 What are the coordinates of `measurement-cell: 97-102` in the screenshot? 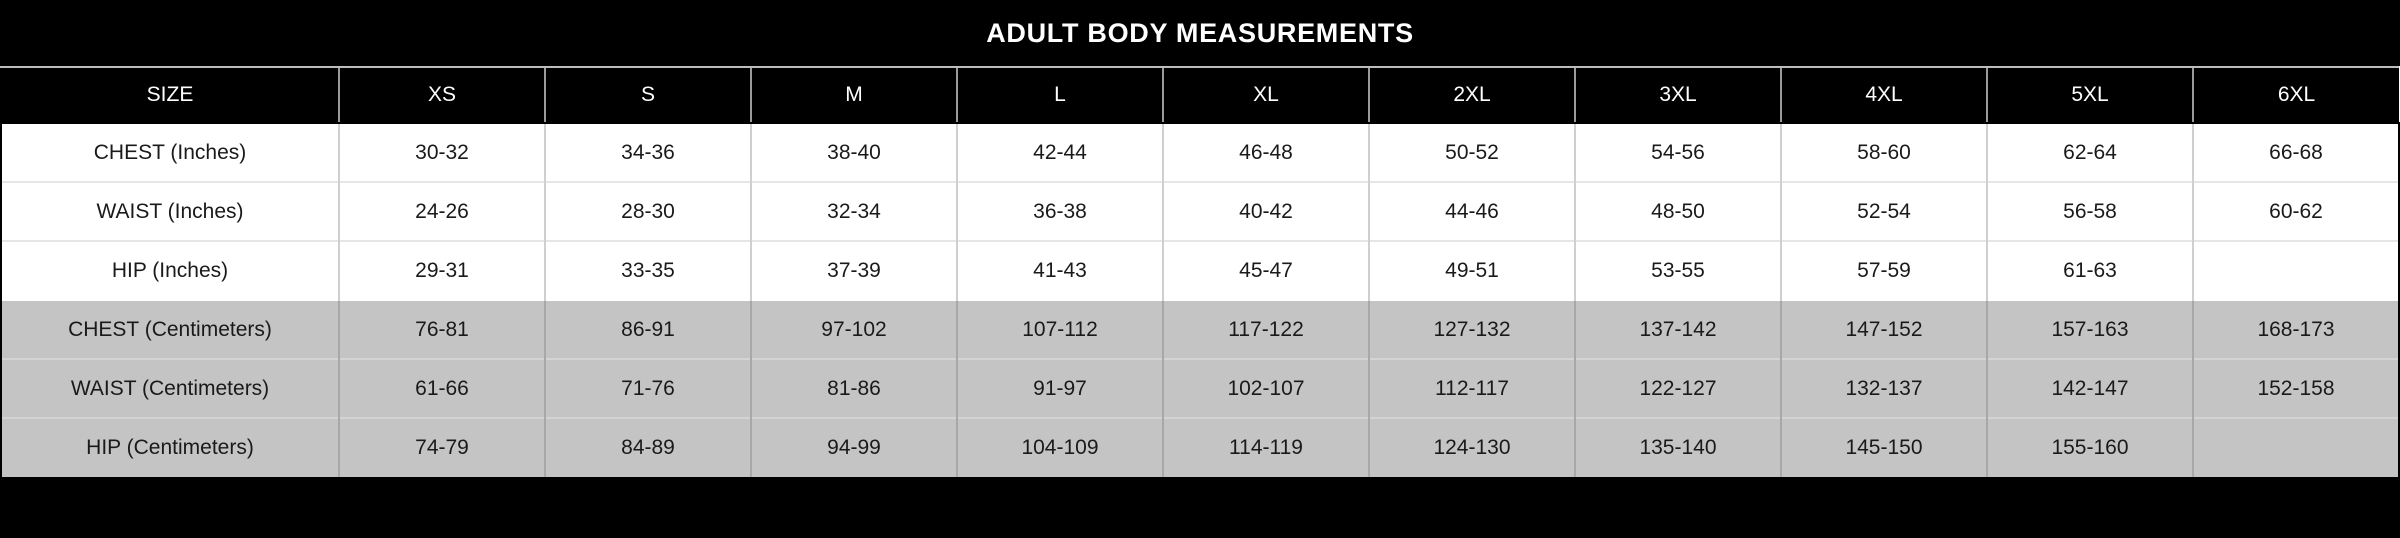 It's located at (853, 329).